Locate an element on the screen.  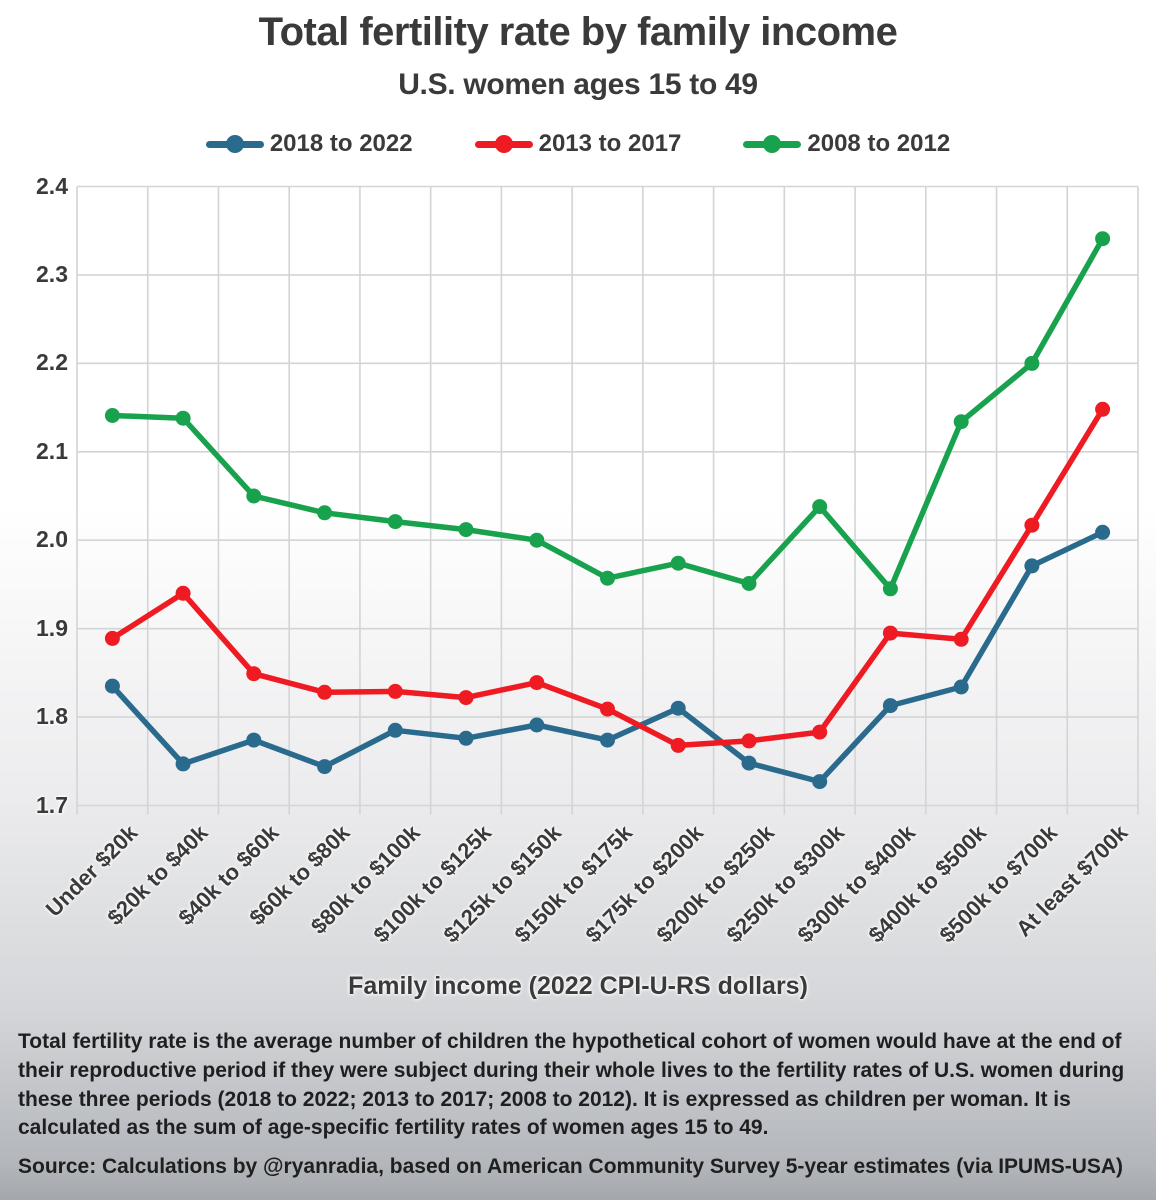
legend-label: 2008 to 2012 is located at coordinates (879, 143).